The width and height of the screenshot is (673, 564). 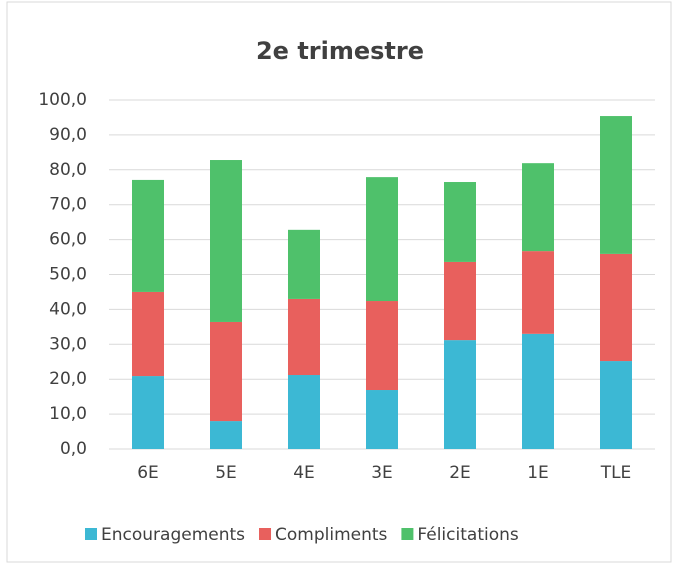 What do you see at coordinates (68, 344) in the screenshot?
I see `y-tick-label: 30,0` at bounding box center [68, 344].